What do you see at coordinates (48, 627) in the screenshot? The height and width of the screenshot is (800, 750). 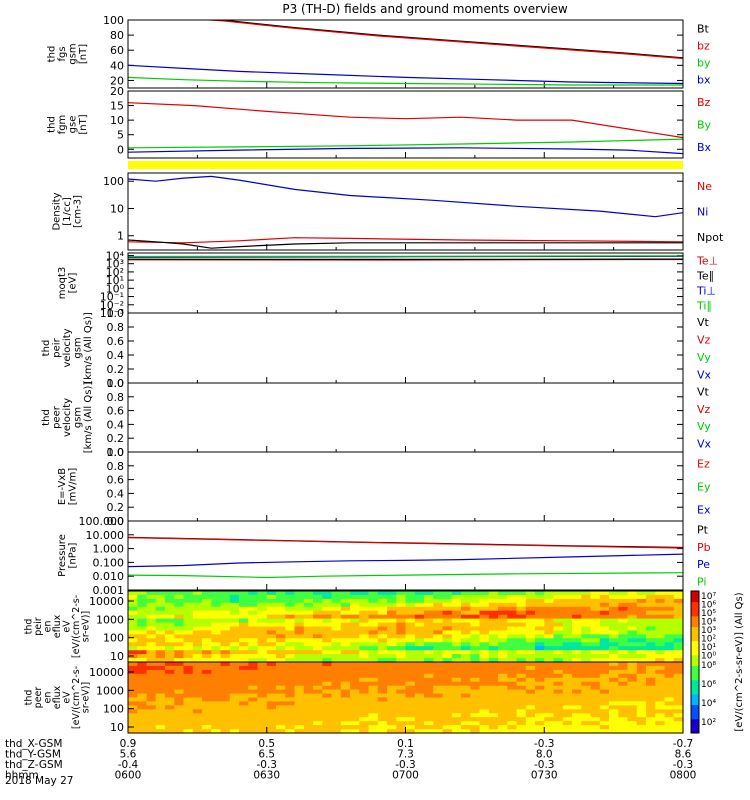 I see `y-axis-label: en` at bounding box center [48, 627].